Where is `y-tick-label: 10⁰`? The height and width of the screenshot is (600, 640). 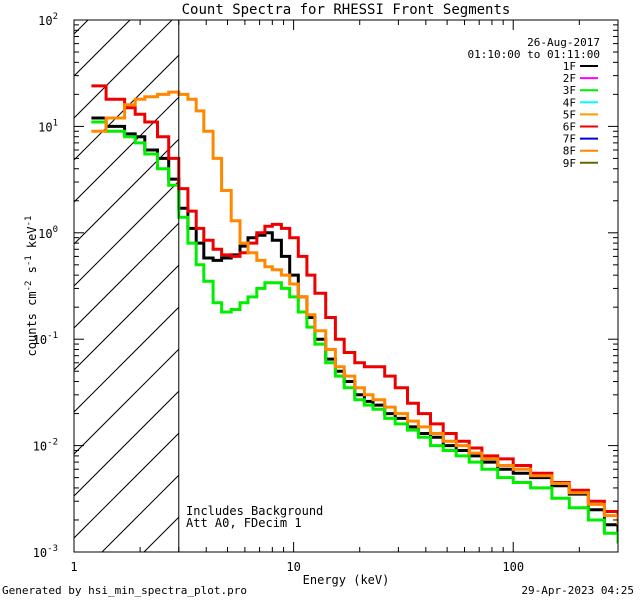 y-tick-label: 10⁰ is located at coordinates (48, 233).